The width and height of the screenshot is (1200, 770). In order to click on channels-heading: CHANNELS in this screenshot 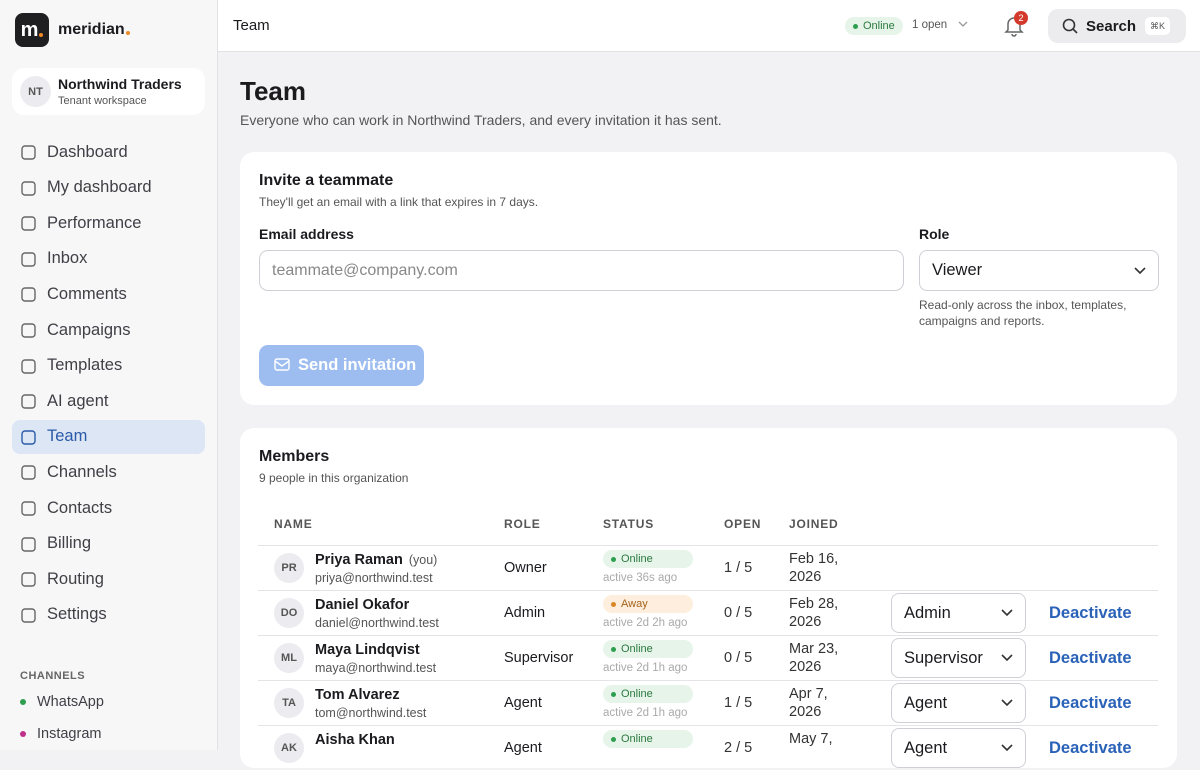, I will do `click(53, 676)`.